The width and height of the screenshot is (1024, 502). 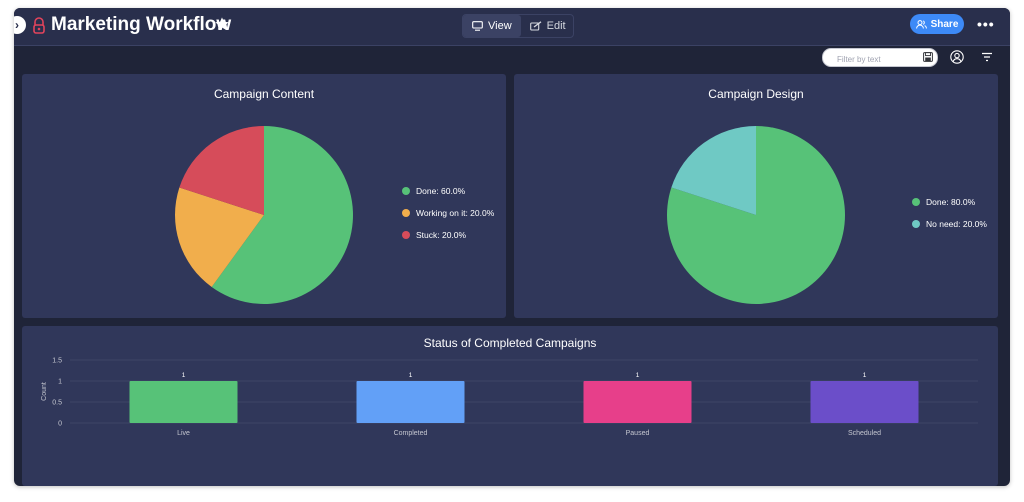 What do you see at coordinates (406, 235) in the screenshot?
I see `legend-dot-stuck` at bounding box center [406, 235].